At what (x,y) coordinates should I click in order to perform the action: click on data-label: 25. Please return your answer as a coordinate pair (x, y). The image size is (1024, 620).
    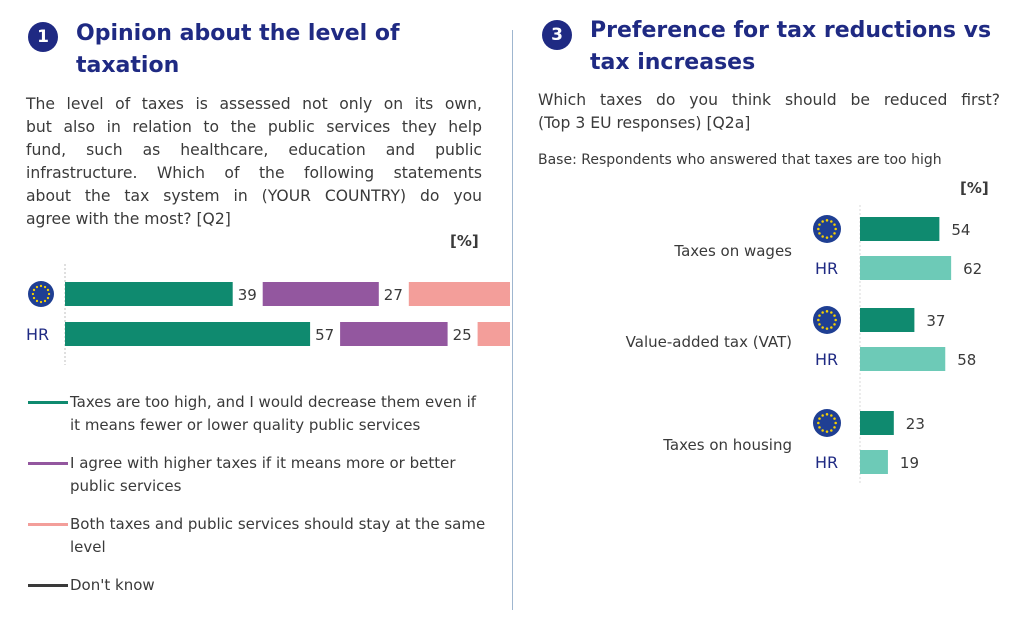
    Looking at the image, I should click on (462, 335).